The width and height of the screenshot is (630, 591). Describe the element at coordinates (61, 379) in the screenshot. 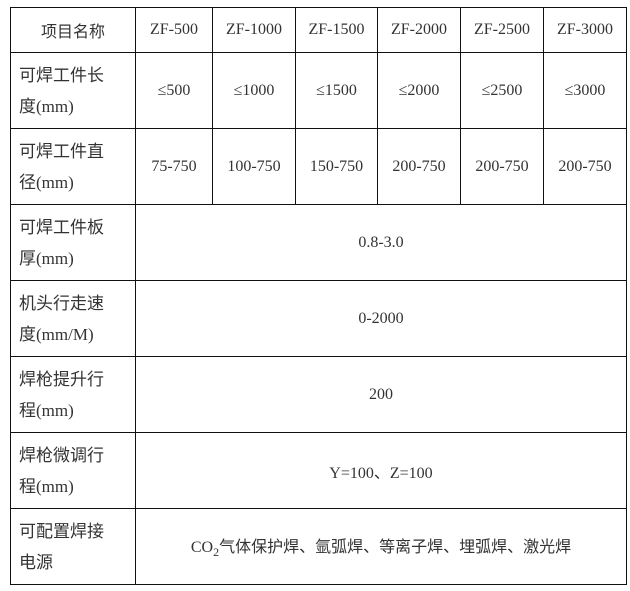

I see `row-label-line: 焊枪提升行` at that location.